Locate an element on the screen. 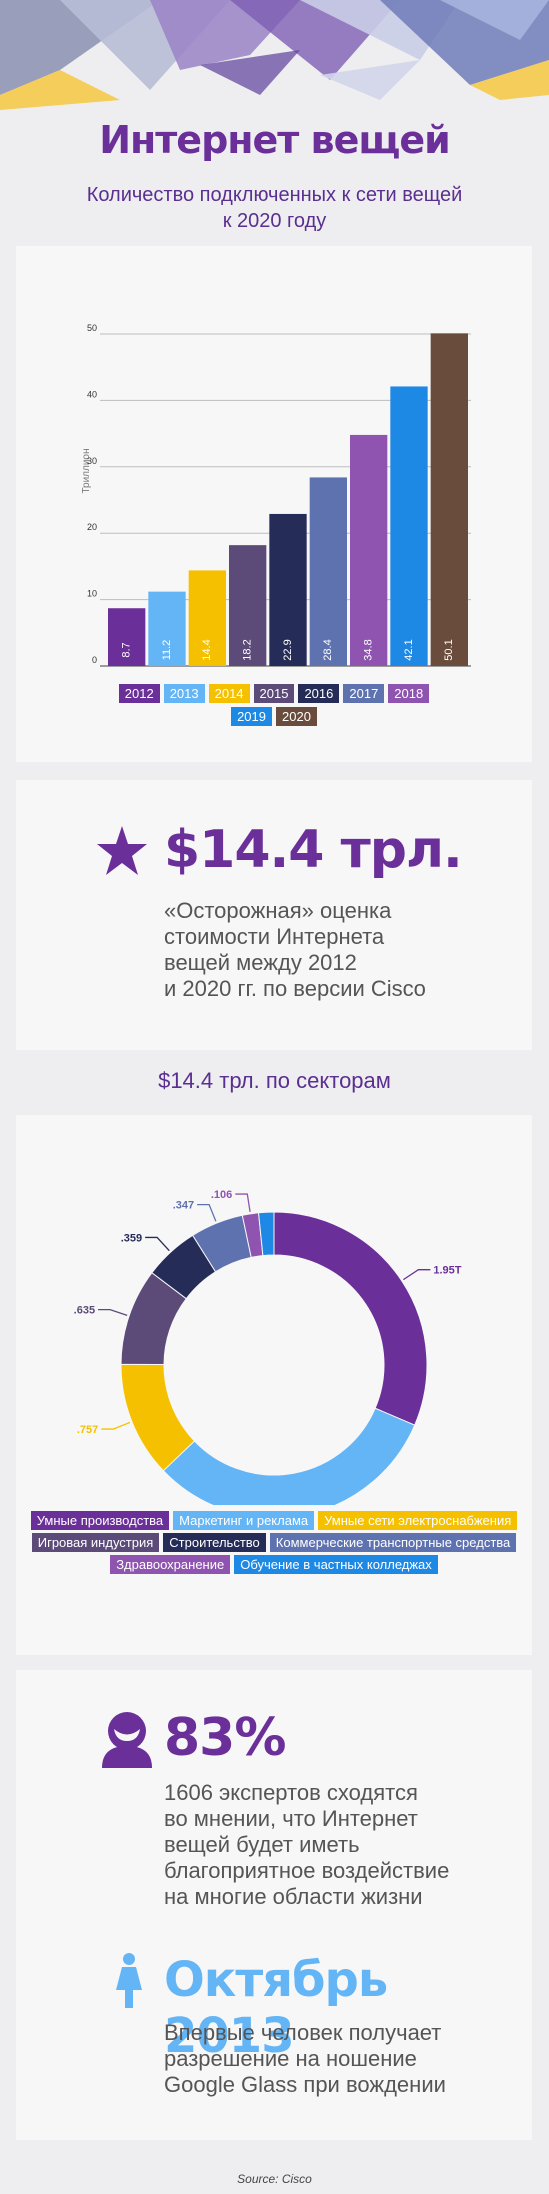  bar-value-label: 14.4 is located at coordinates (207, 649).